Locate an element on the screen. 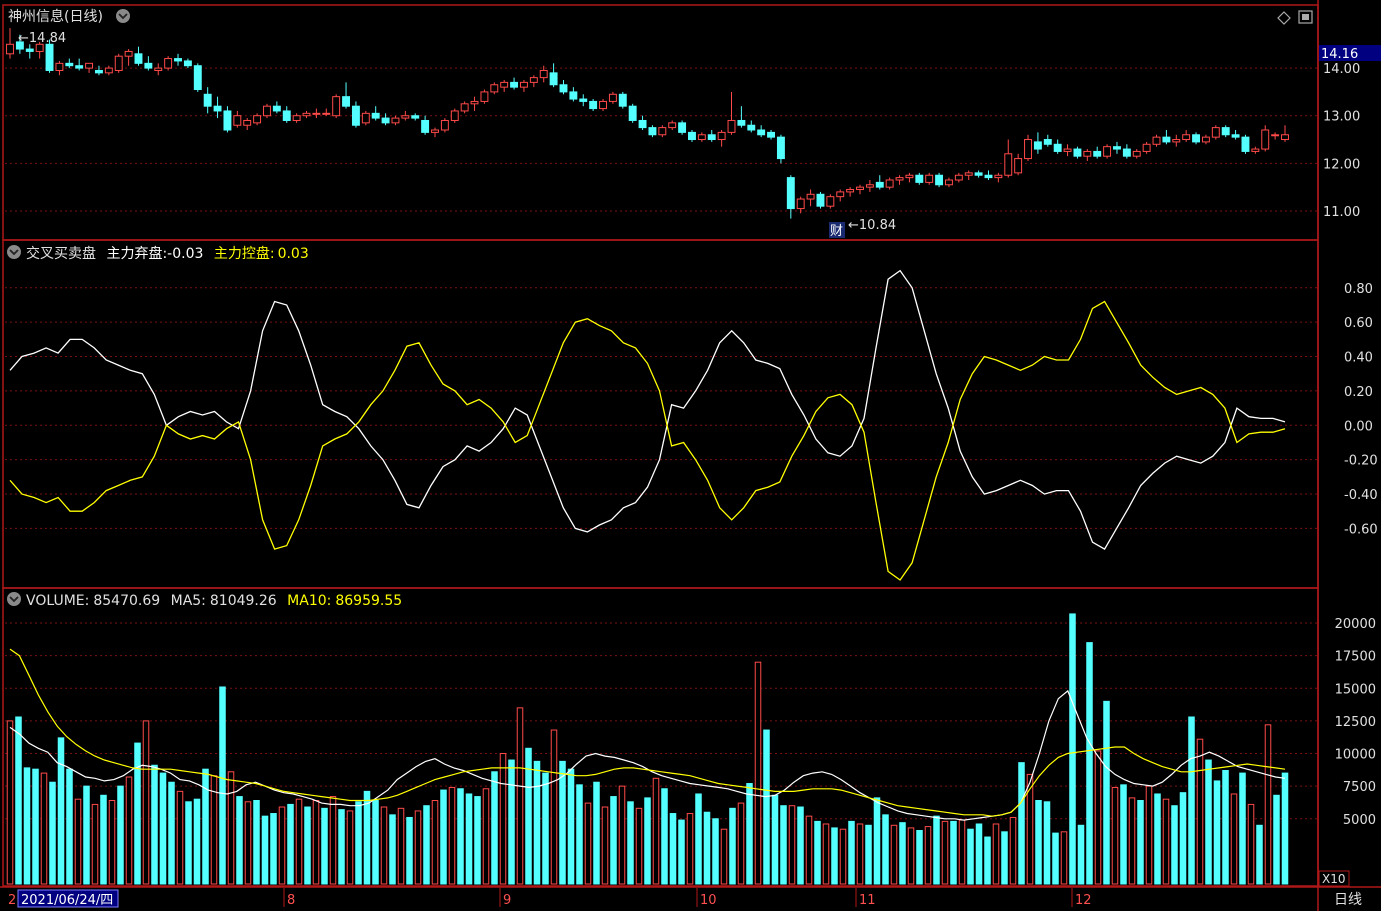 The image size is (1381, 911). cursor-date-box is located at coordinates (68, 898).